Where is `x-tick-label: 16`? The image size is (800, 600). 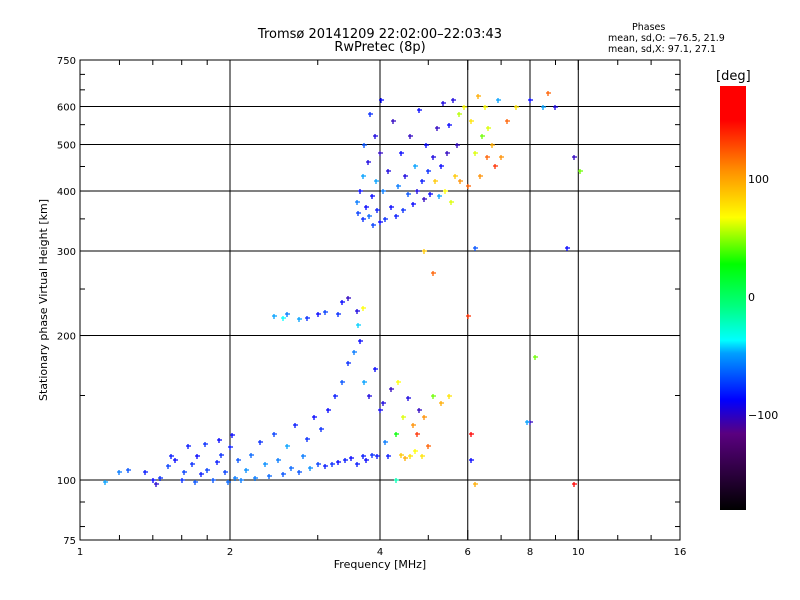 x-tick-label: 16 is located at coordinates (680, 552).